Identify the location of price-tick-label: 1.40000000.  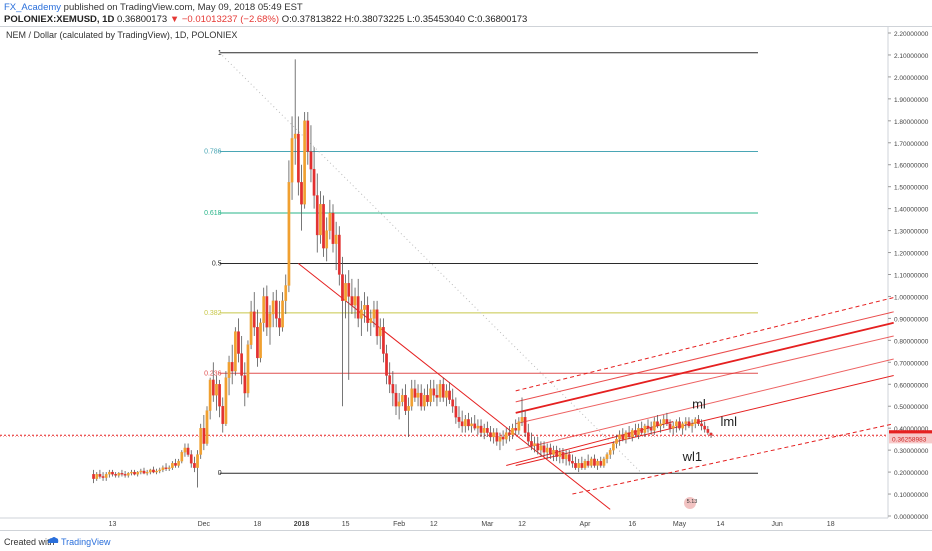
(911, 210).